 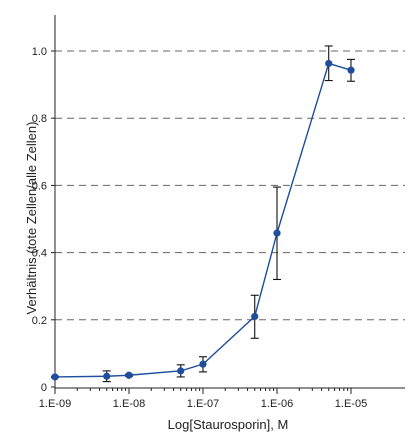 I want to click on x-tick-label-3: 1.E-06, so click(x=277, y=404).